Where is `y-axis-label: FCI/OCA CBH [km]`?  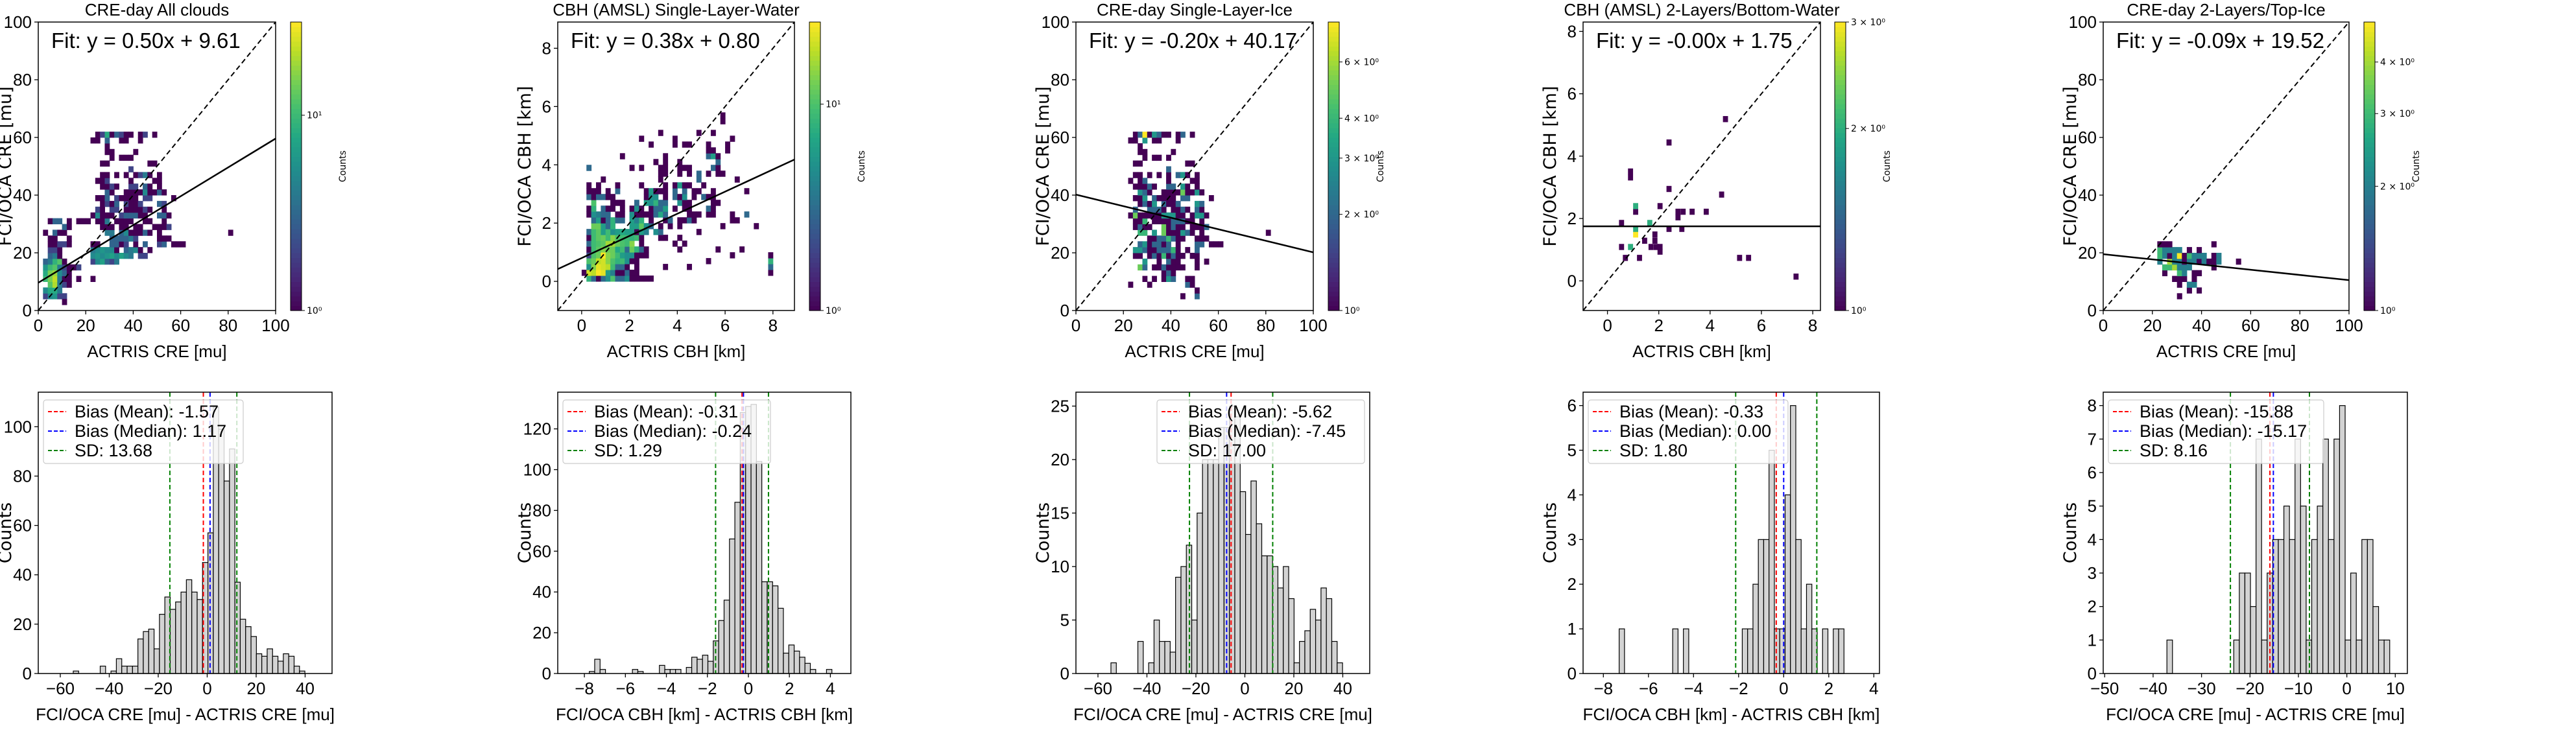 y-axis-label: FCI/OCA CBH [km] is located at coordinates (525, 166).